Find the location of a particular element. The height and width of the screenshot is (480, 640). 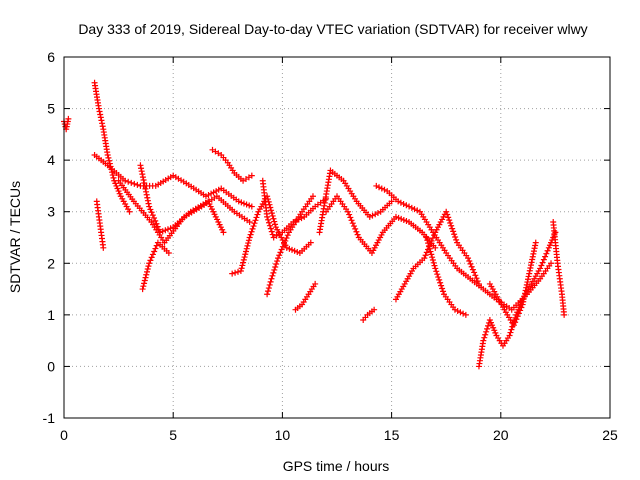

series-arc-t is located at coordinates (512, 284).